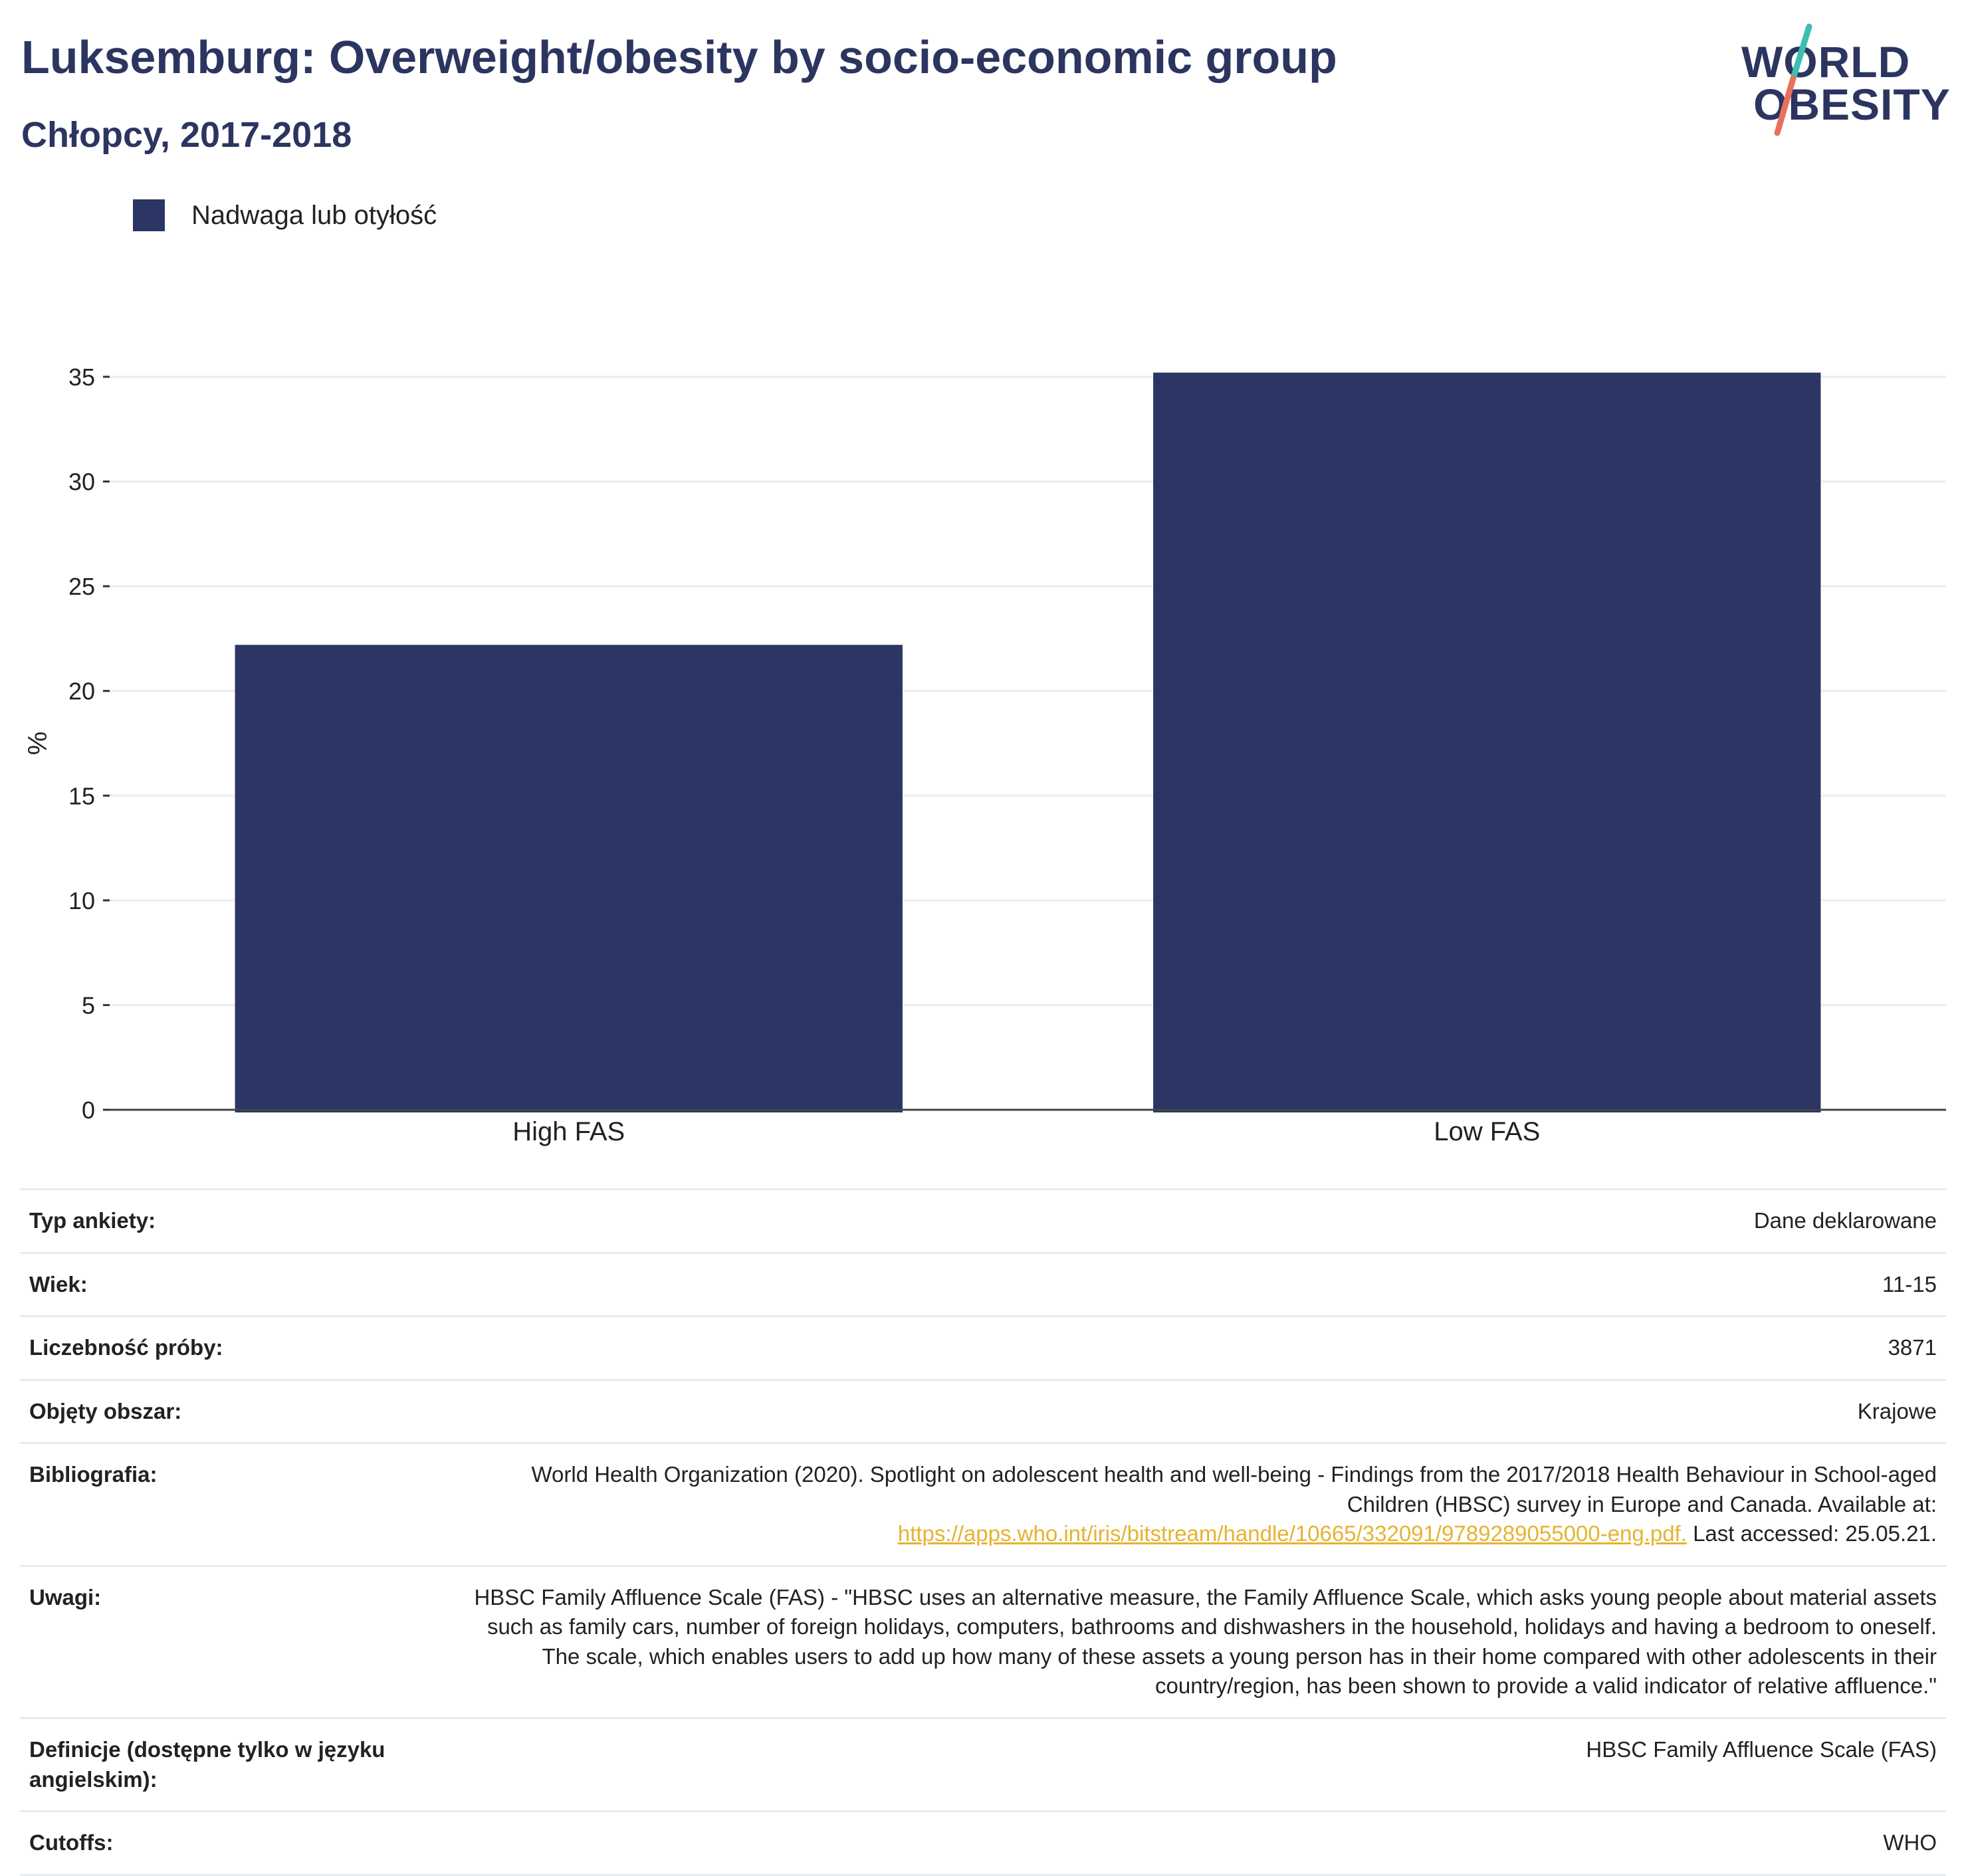 The width and height of the screenshot is (1966, 1876). I want to click on chart-subtitle: Chłopcy, 2017-2018, so click(186, 135).